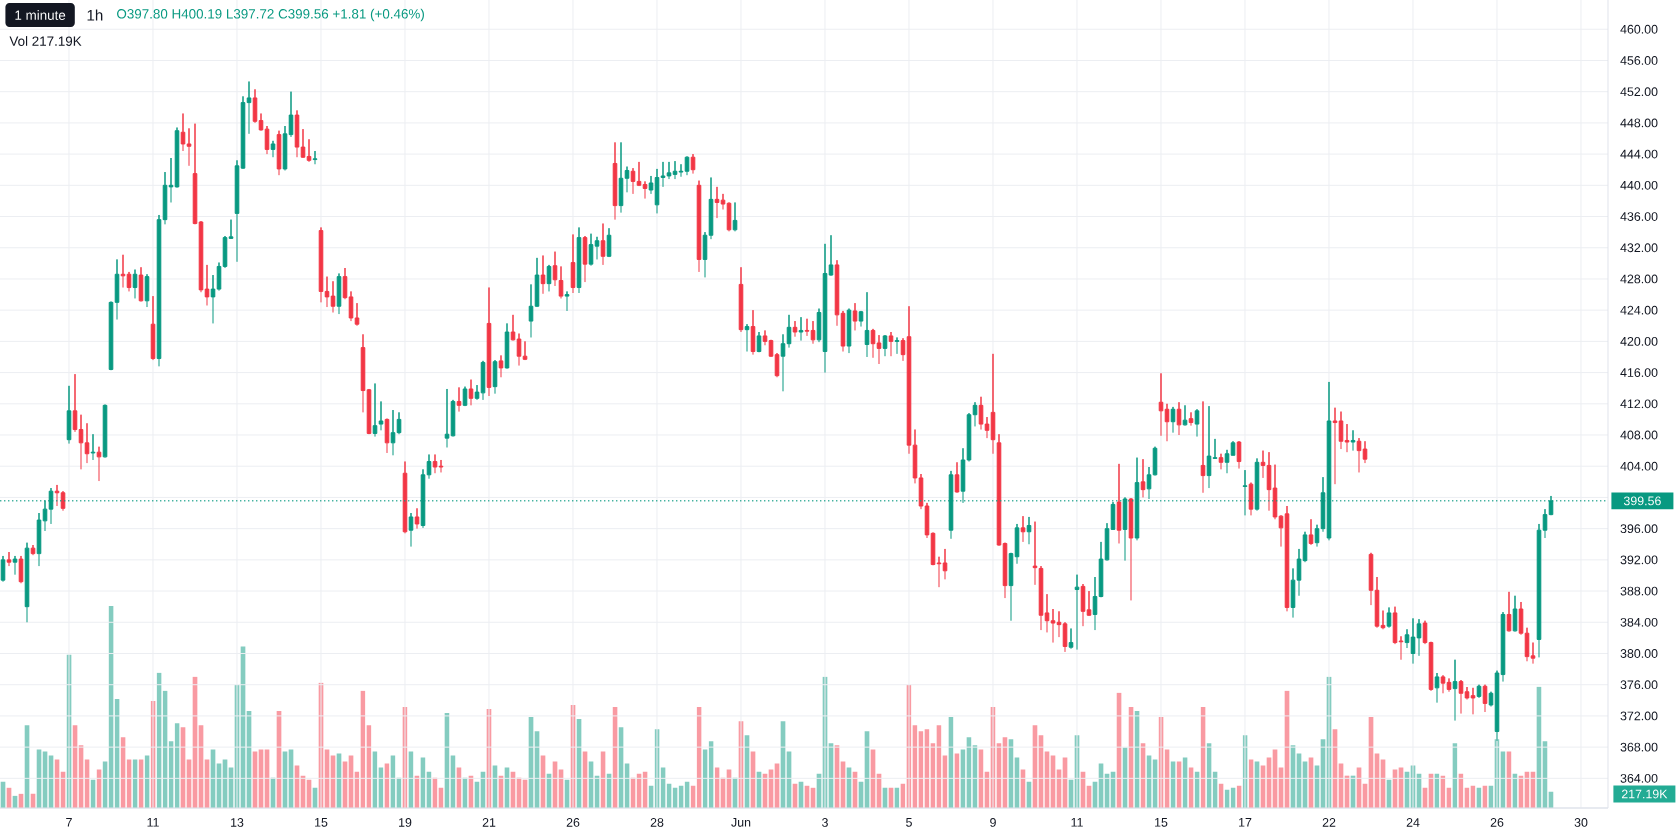 Image resolution: width=1678 pixels, height=835 pixels. I want to click on x-tick-label: 5, so click(909, 822).